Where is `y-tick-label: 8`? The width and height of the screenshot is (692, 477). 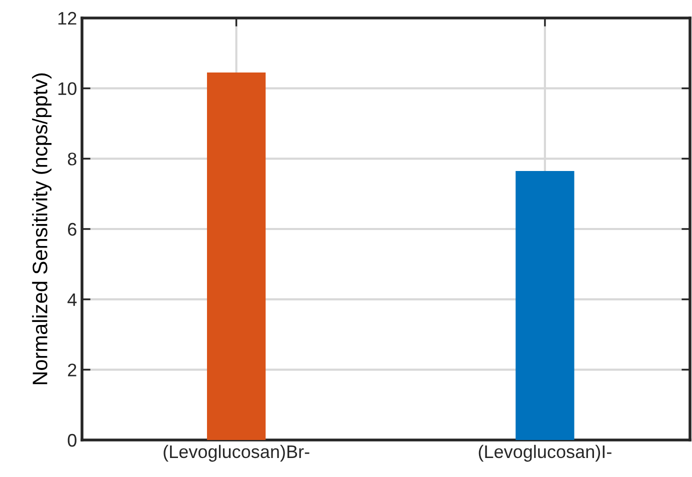
y-tick-label: 8 is located at coordinates (72, 159).